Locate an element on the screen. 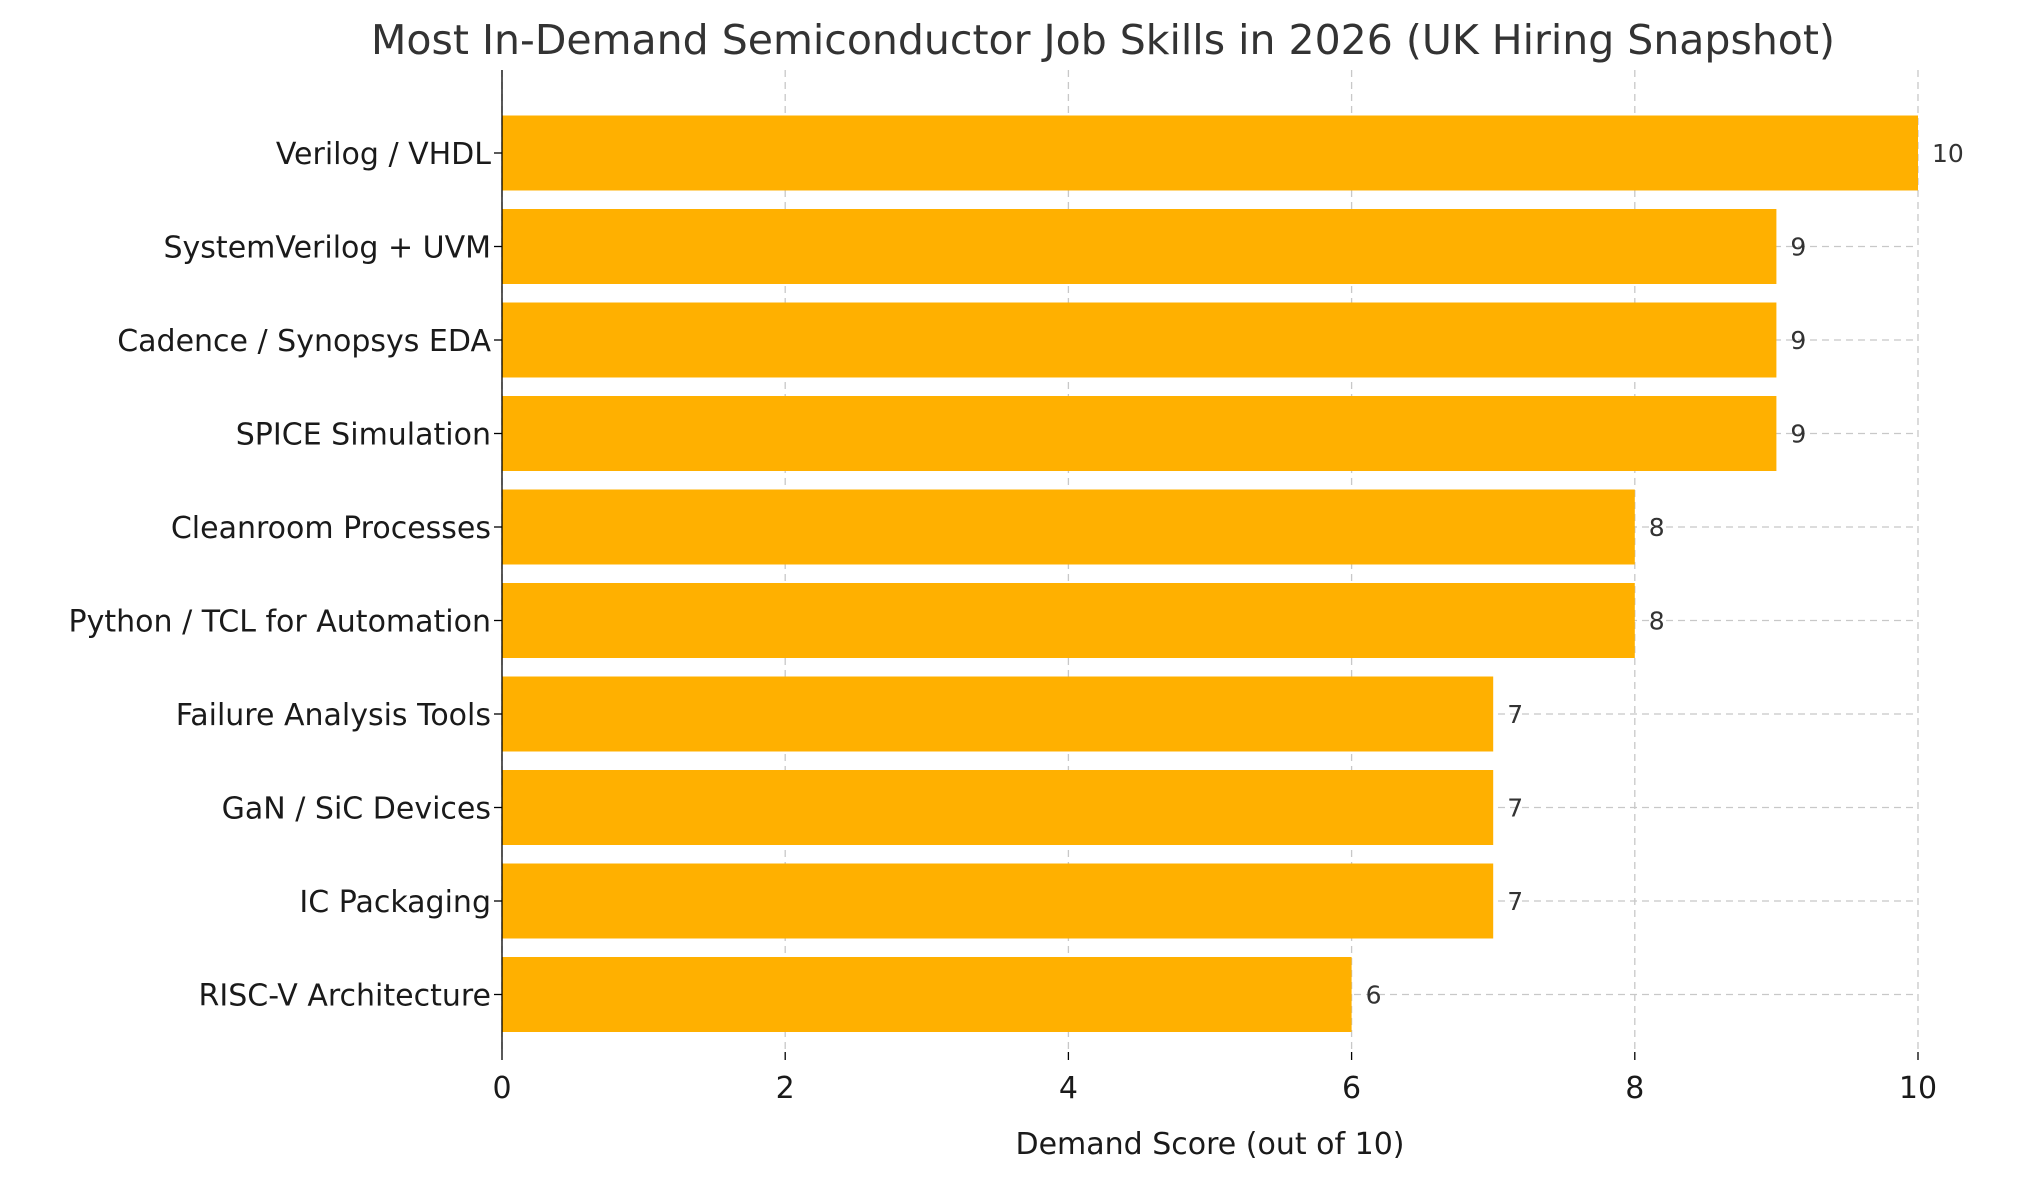 This screenshot has height=1180, width=2018. category-label-5: Python / TCL for Automation is located at coordinates (280, 622).